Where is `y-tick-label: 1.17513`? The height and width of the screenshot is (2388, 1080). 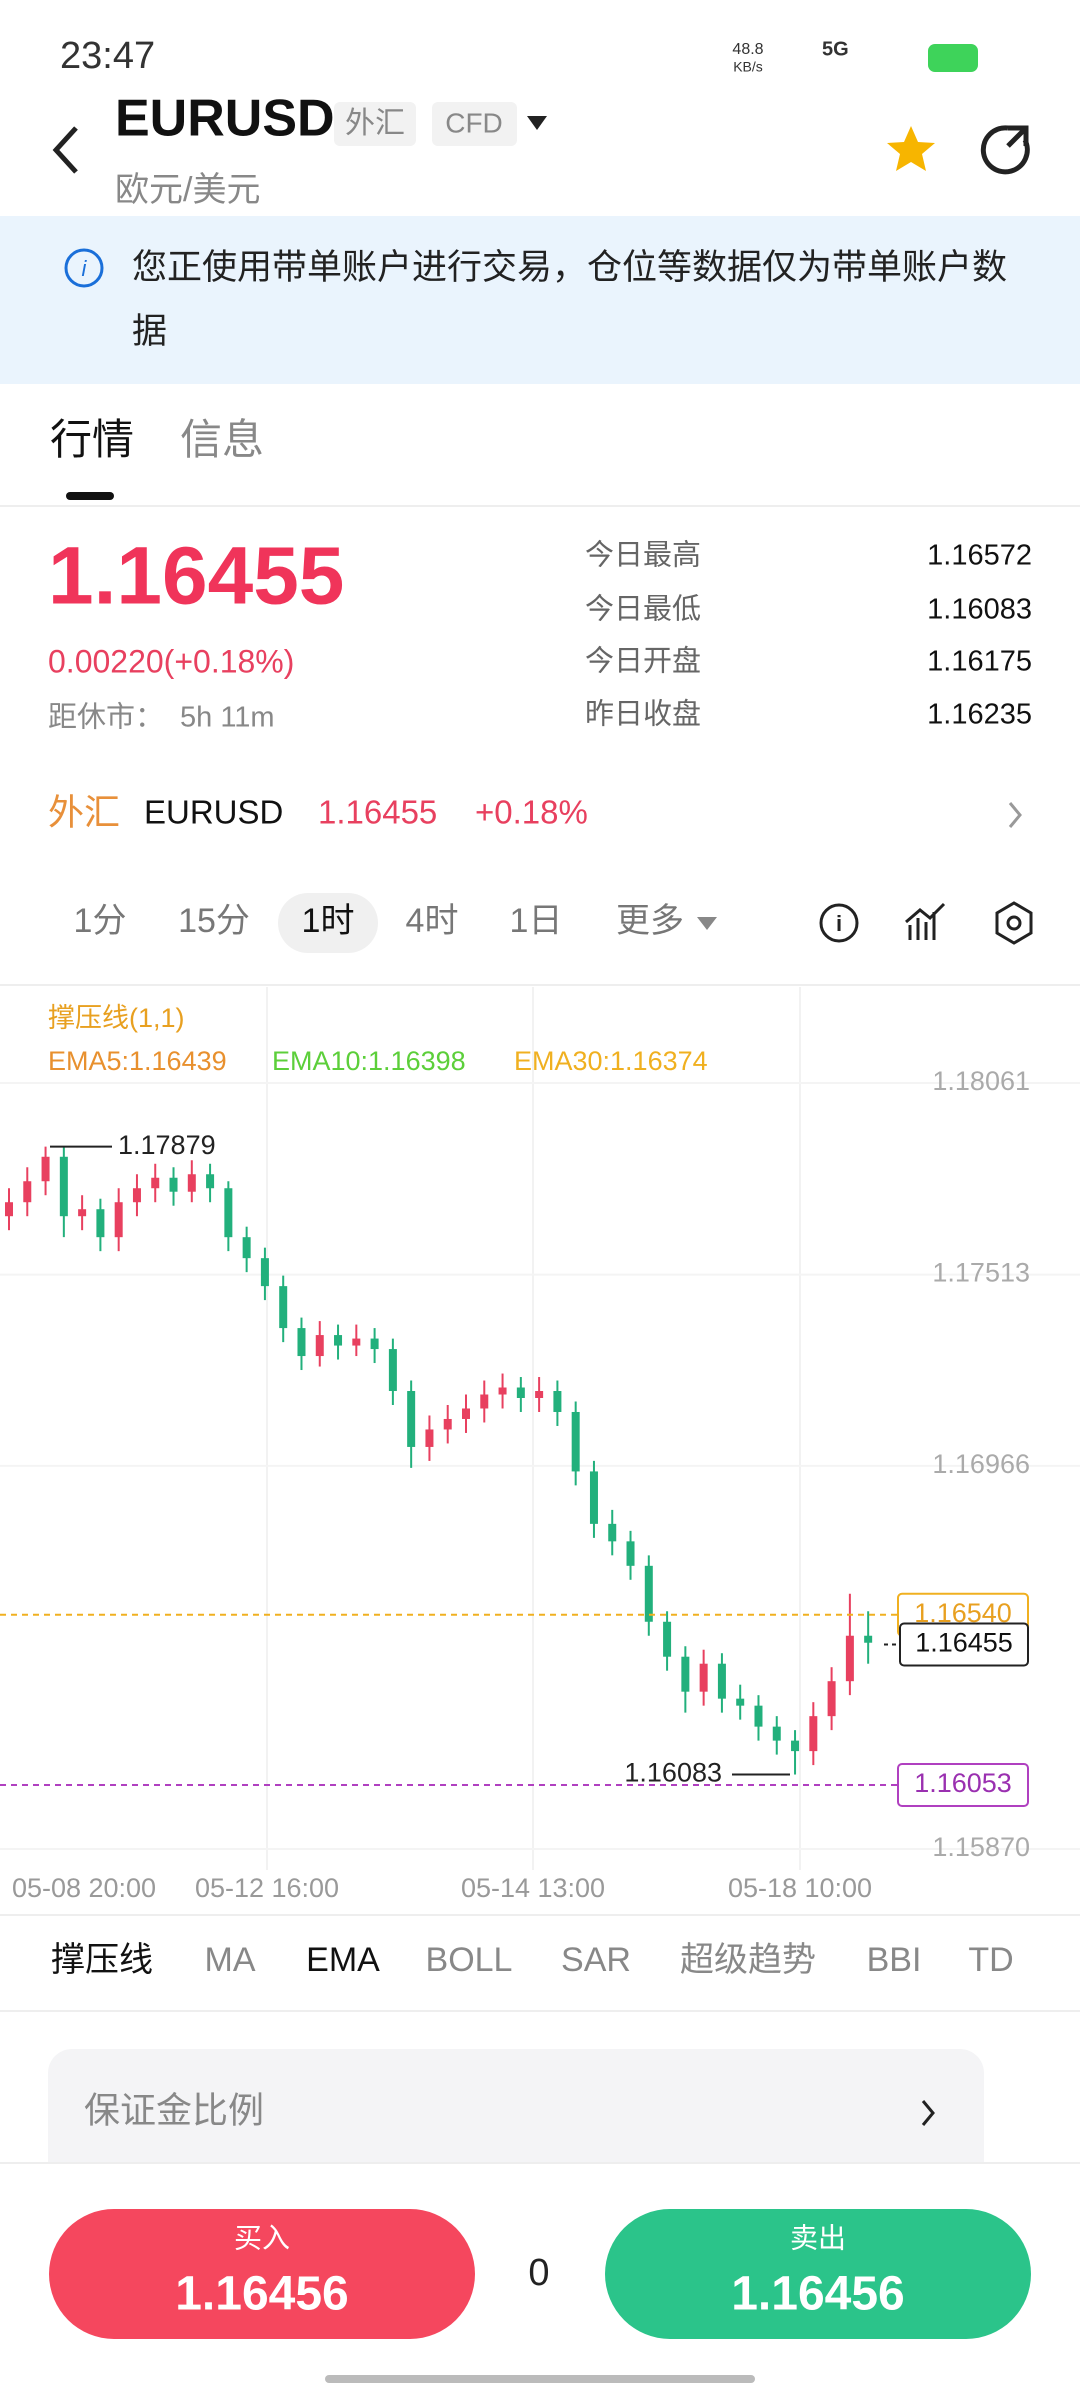
y-tick-label: 1.17513 is located at coordinates (981, 1273).